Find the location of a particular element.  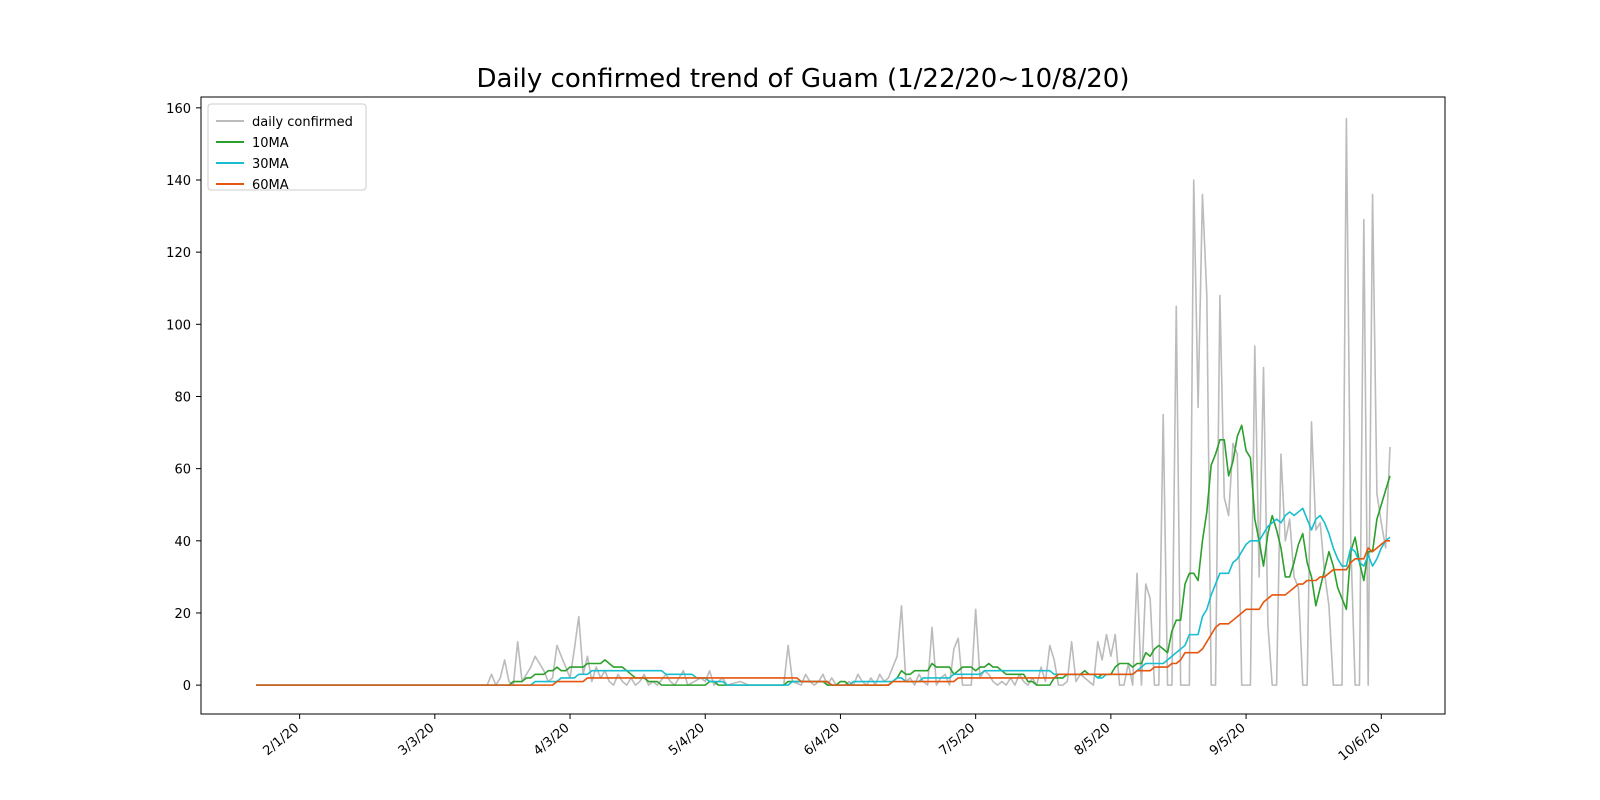

series-line is located at coordinates (823, 613).